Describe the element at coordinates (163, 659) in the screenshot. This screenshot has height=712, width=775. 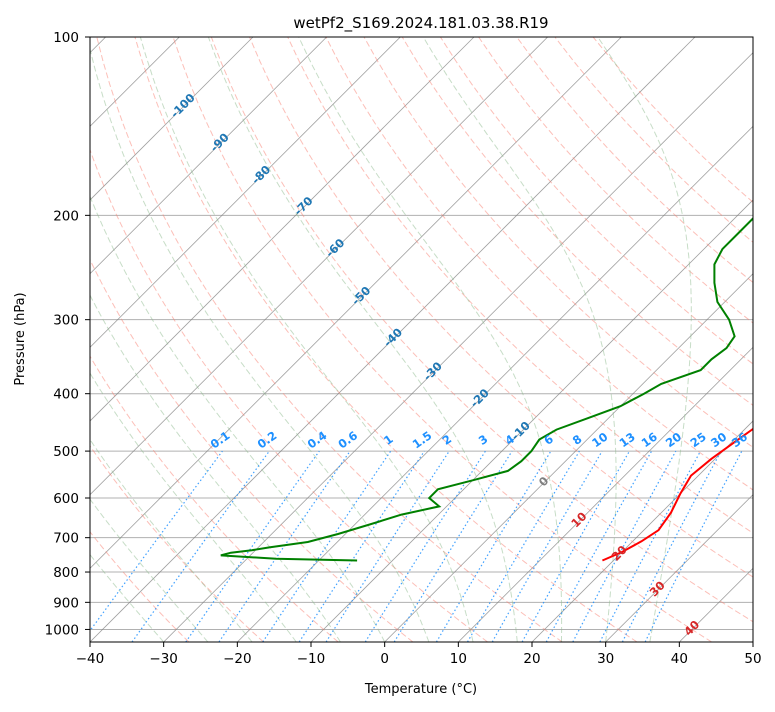
I see `x-tick-label: −30` at that location.